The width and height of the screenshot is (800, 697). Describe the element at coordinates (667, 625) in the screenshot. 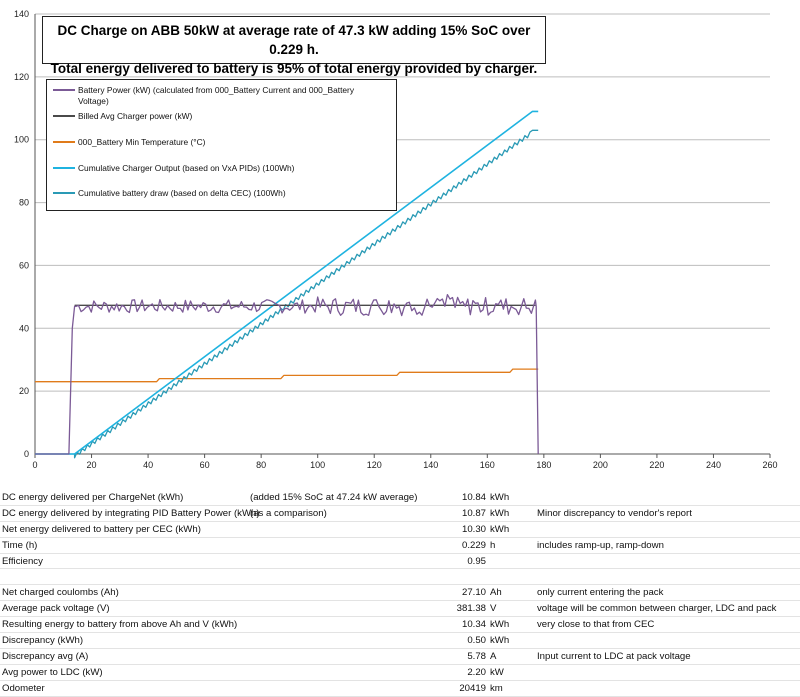

I see `table-cell: very close to that from CEC` at that location.